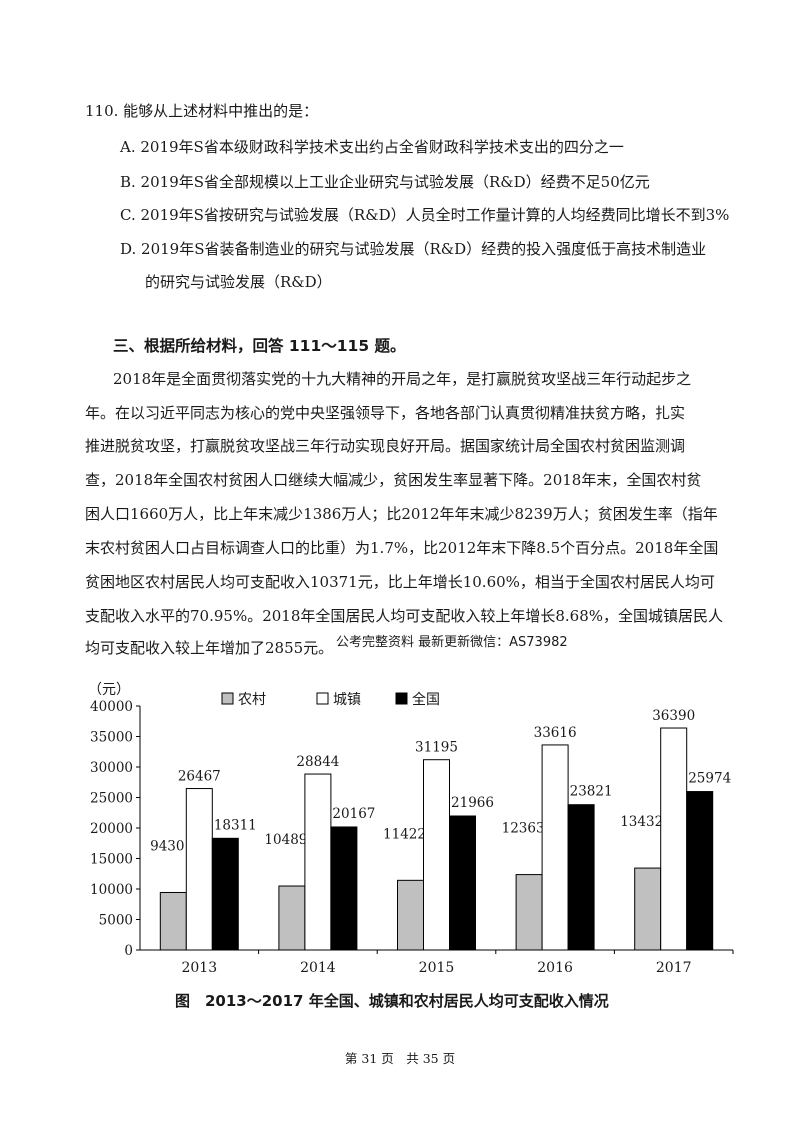 This screenshot has width=800, height=1124. Describe the element at coordinates (673, 716) in the screenshot. I see `data-label: 36390` at that location.